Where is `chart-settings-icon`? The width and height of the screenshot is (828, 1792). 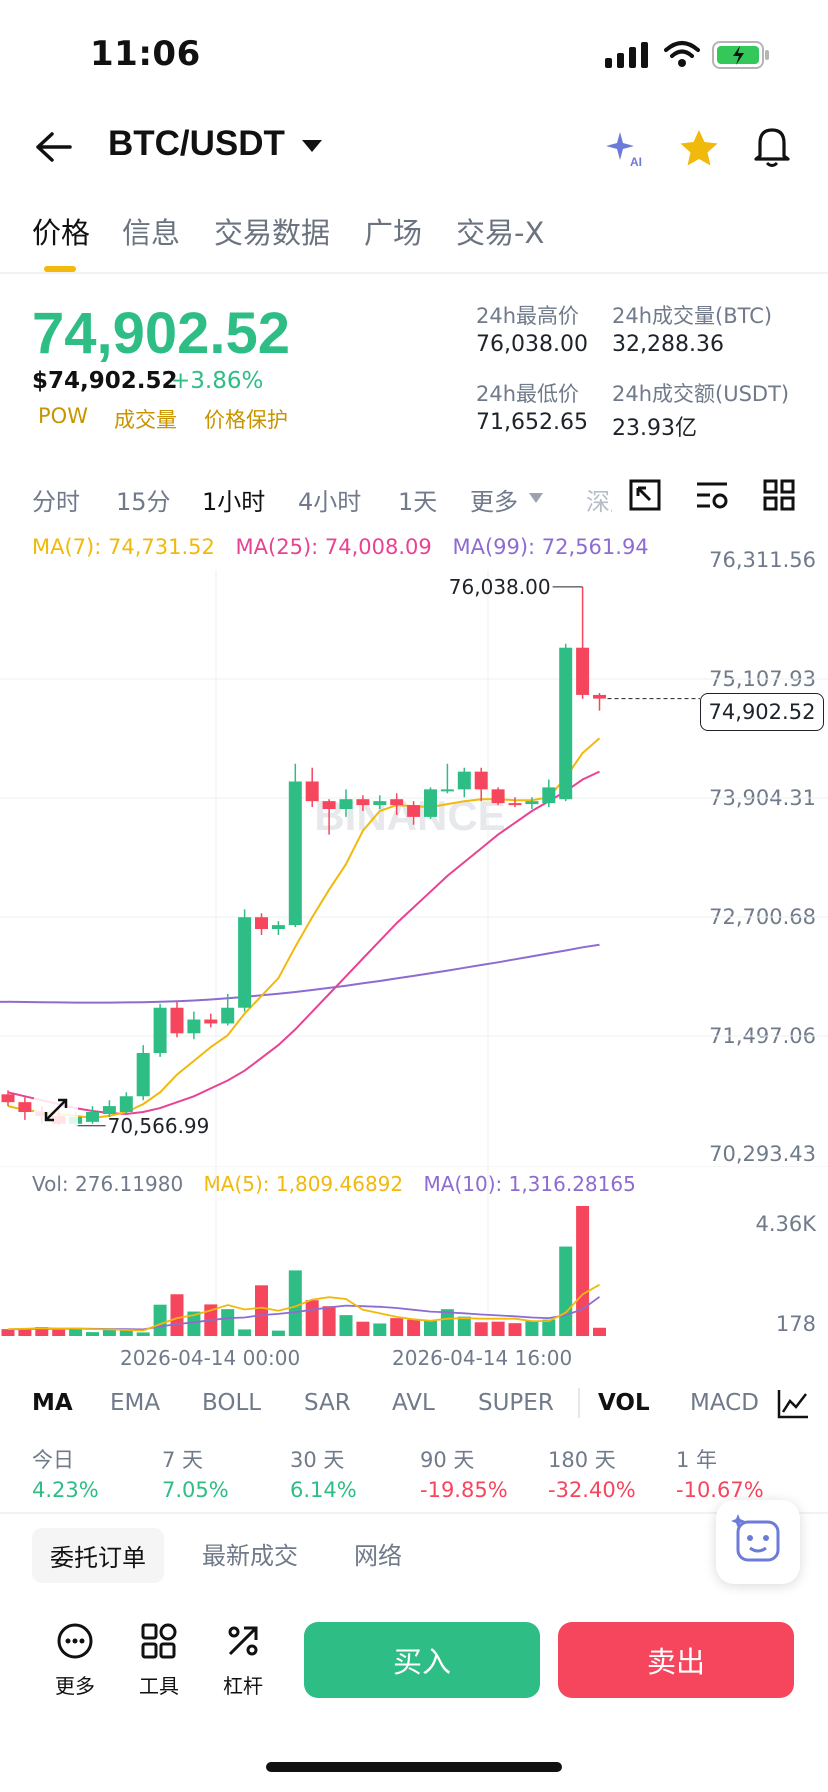 chart-settings-icon is located at coordinates (712, 495).